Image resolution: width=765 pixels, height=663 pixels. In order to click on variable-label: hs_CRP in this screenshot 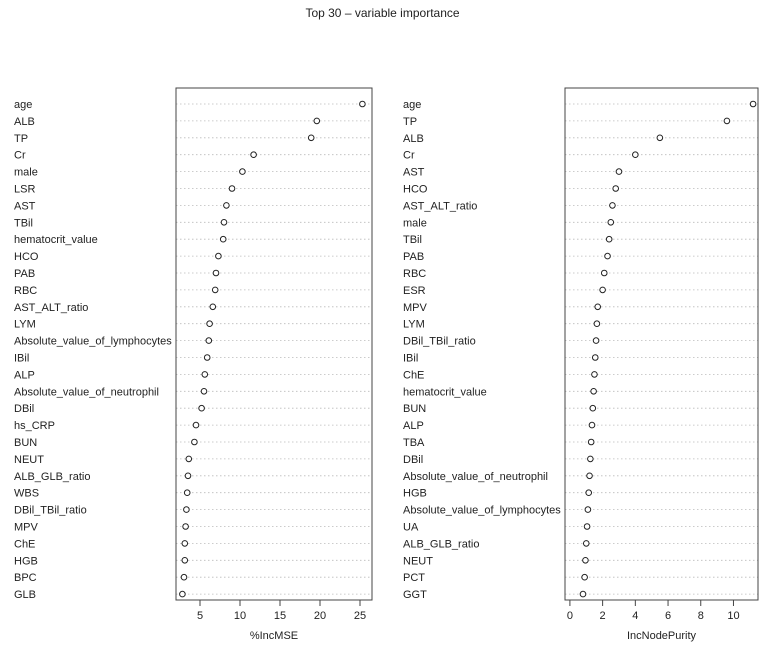, I will do `click(34, 426)`.